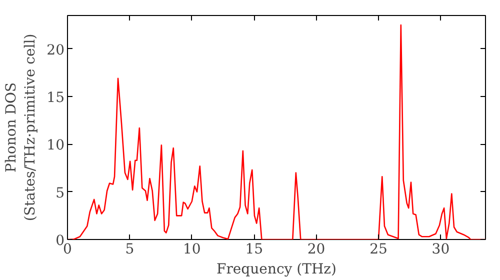 This screenshot has width=500, height=280. Describe the element at coordinates (55, 98) in the screenshot. I see `y-tick-label: 15` at that location.